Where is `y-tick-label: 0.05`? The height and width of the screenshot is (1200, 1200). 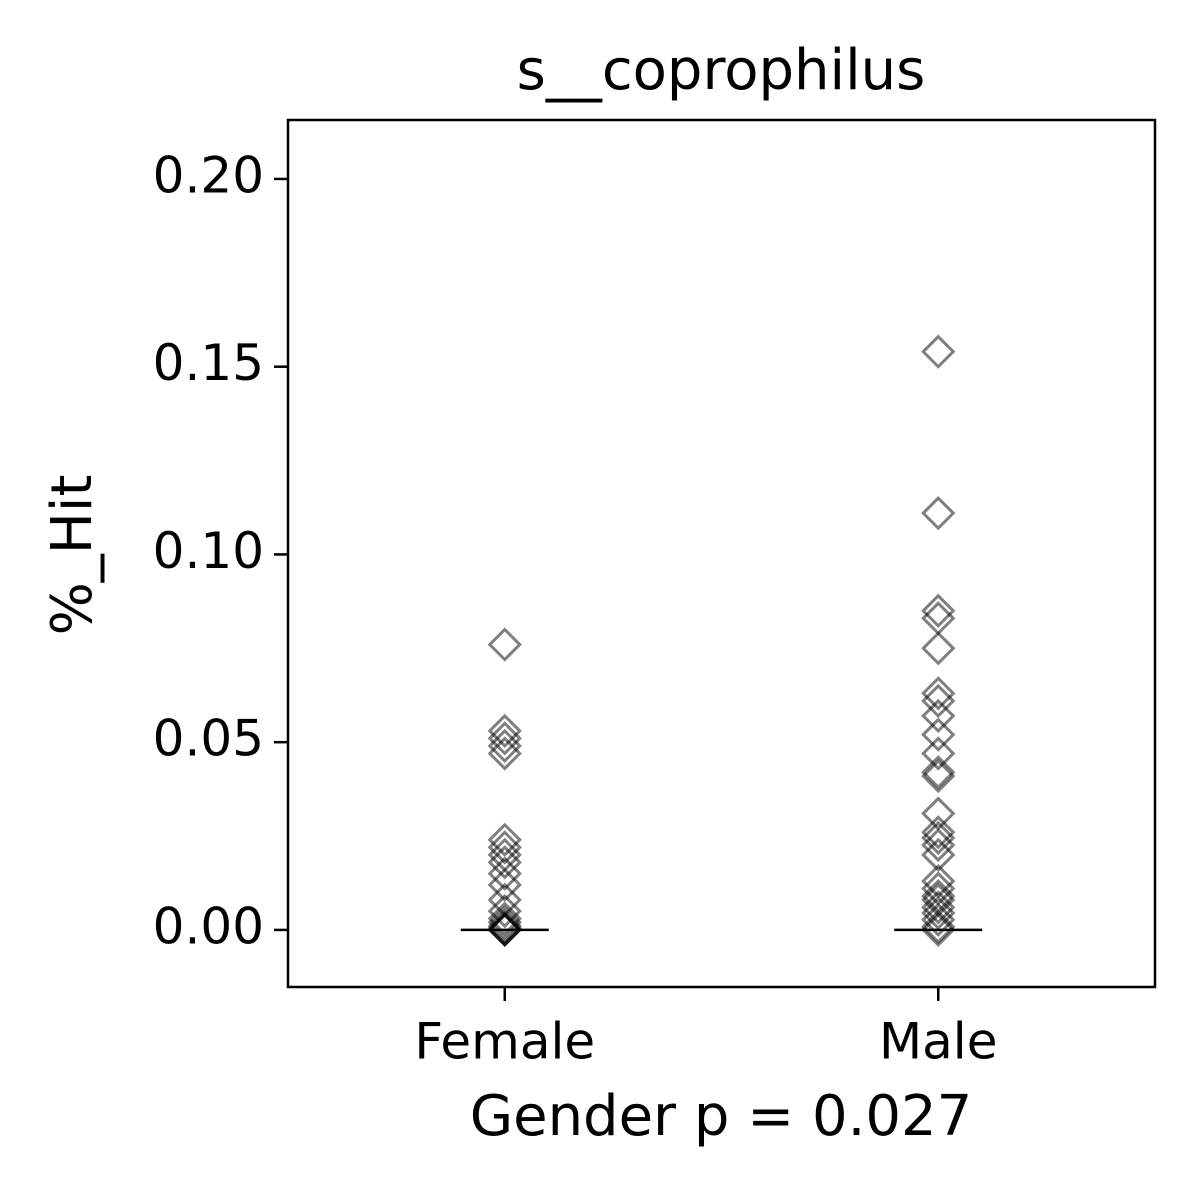 y-tick-label: 0.05 is located at coordinates (208, 739).